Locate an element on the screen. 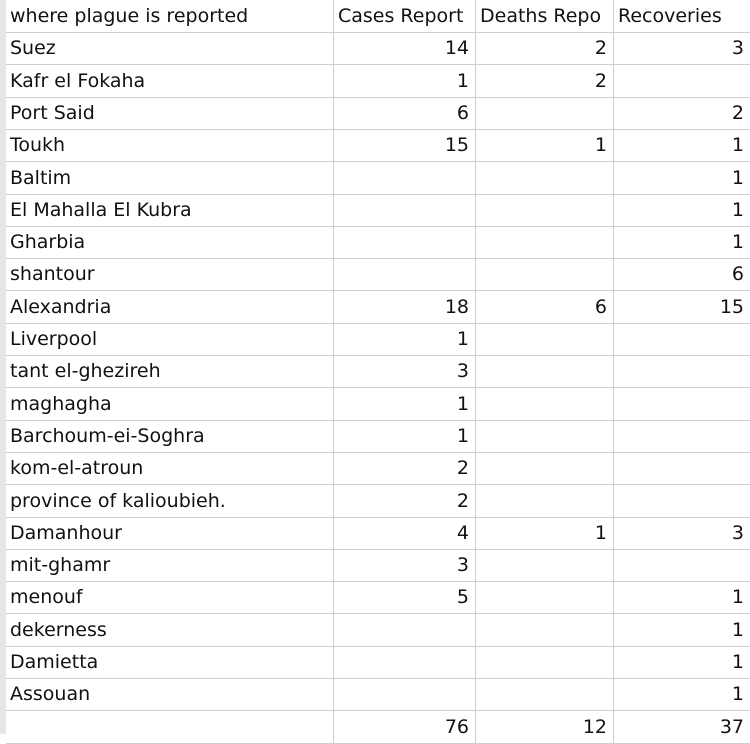 The width and height of the screenshot is (750, 744). cell-cases: 18 is located at coordinates (405, 306).